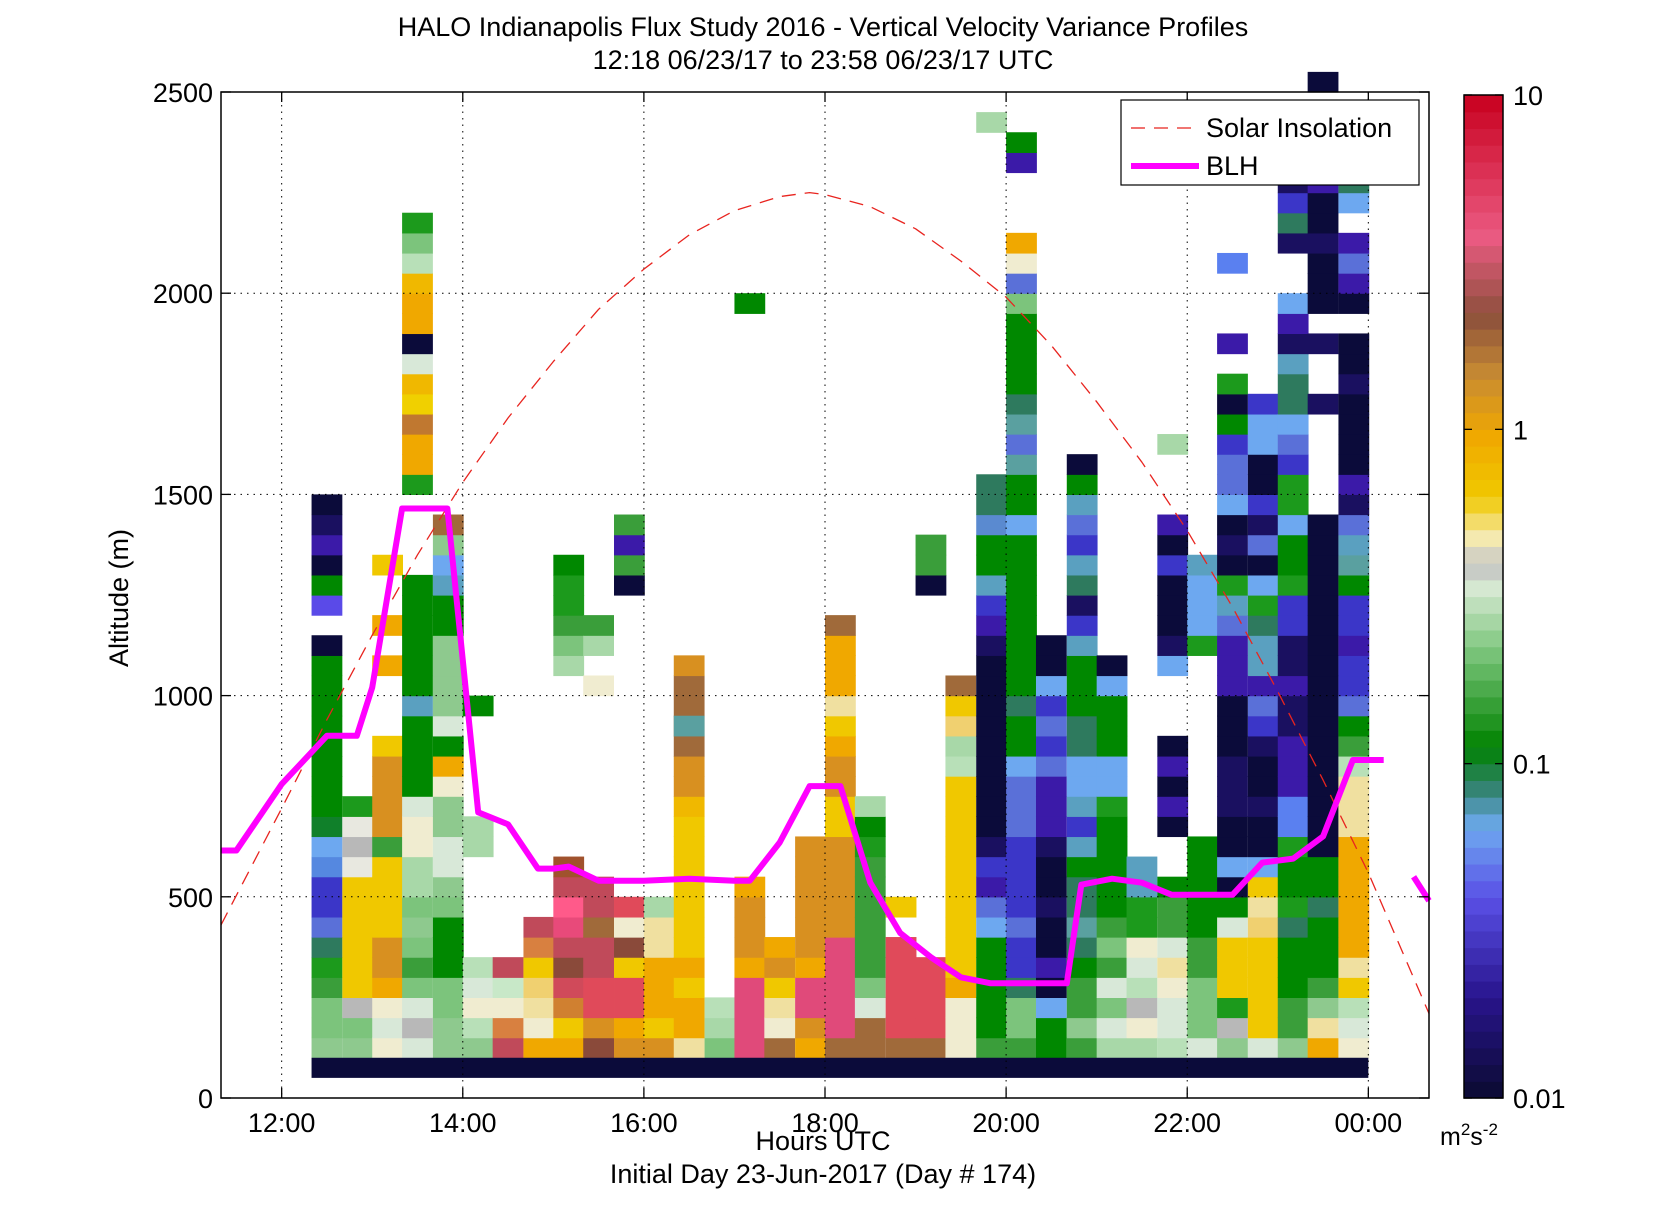 The width and height of the screenshot is (1679, 1216). I want to click on chart-subtitle: 12:18 06/23/17 to 23:58 06/23/17 UTC, so click(823, 60).